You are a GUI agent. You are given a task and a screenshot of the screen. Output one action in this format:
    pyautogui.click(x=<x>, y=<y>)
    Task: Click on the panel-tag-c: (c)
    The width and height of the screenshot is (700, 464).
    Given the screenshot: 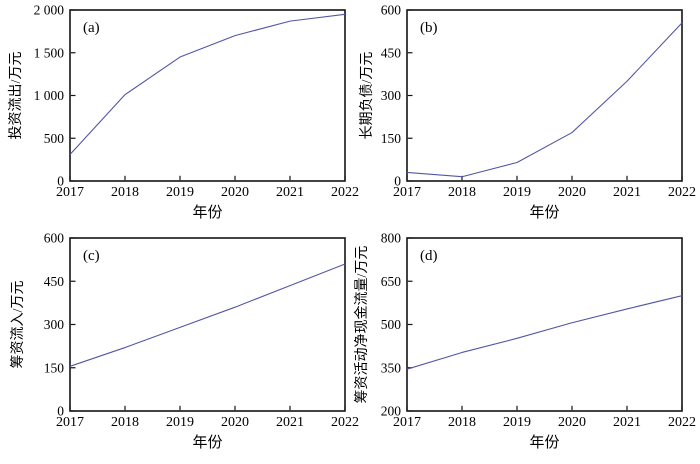 What is the action you would take?
    pyautogui.click(x=91, y=256)
    